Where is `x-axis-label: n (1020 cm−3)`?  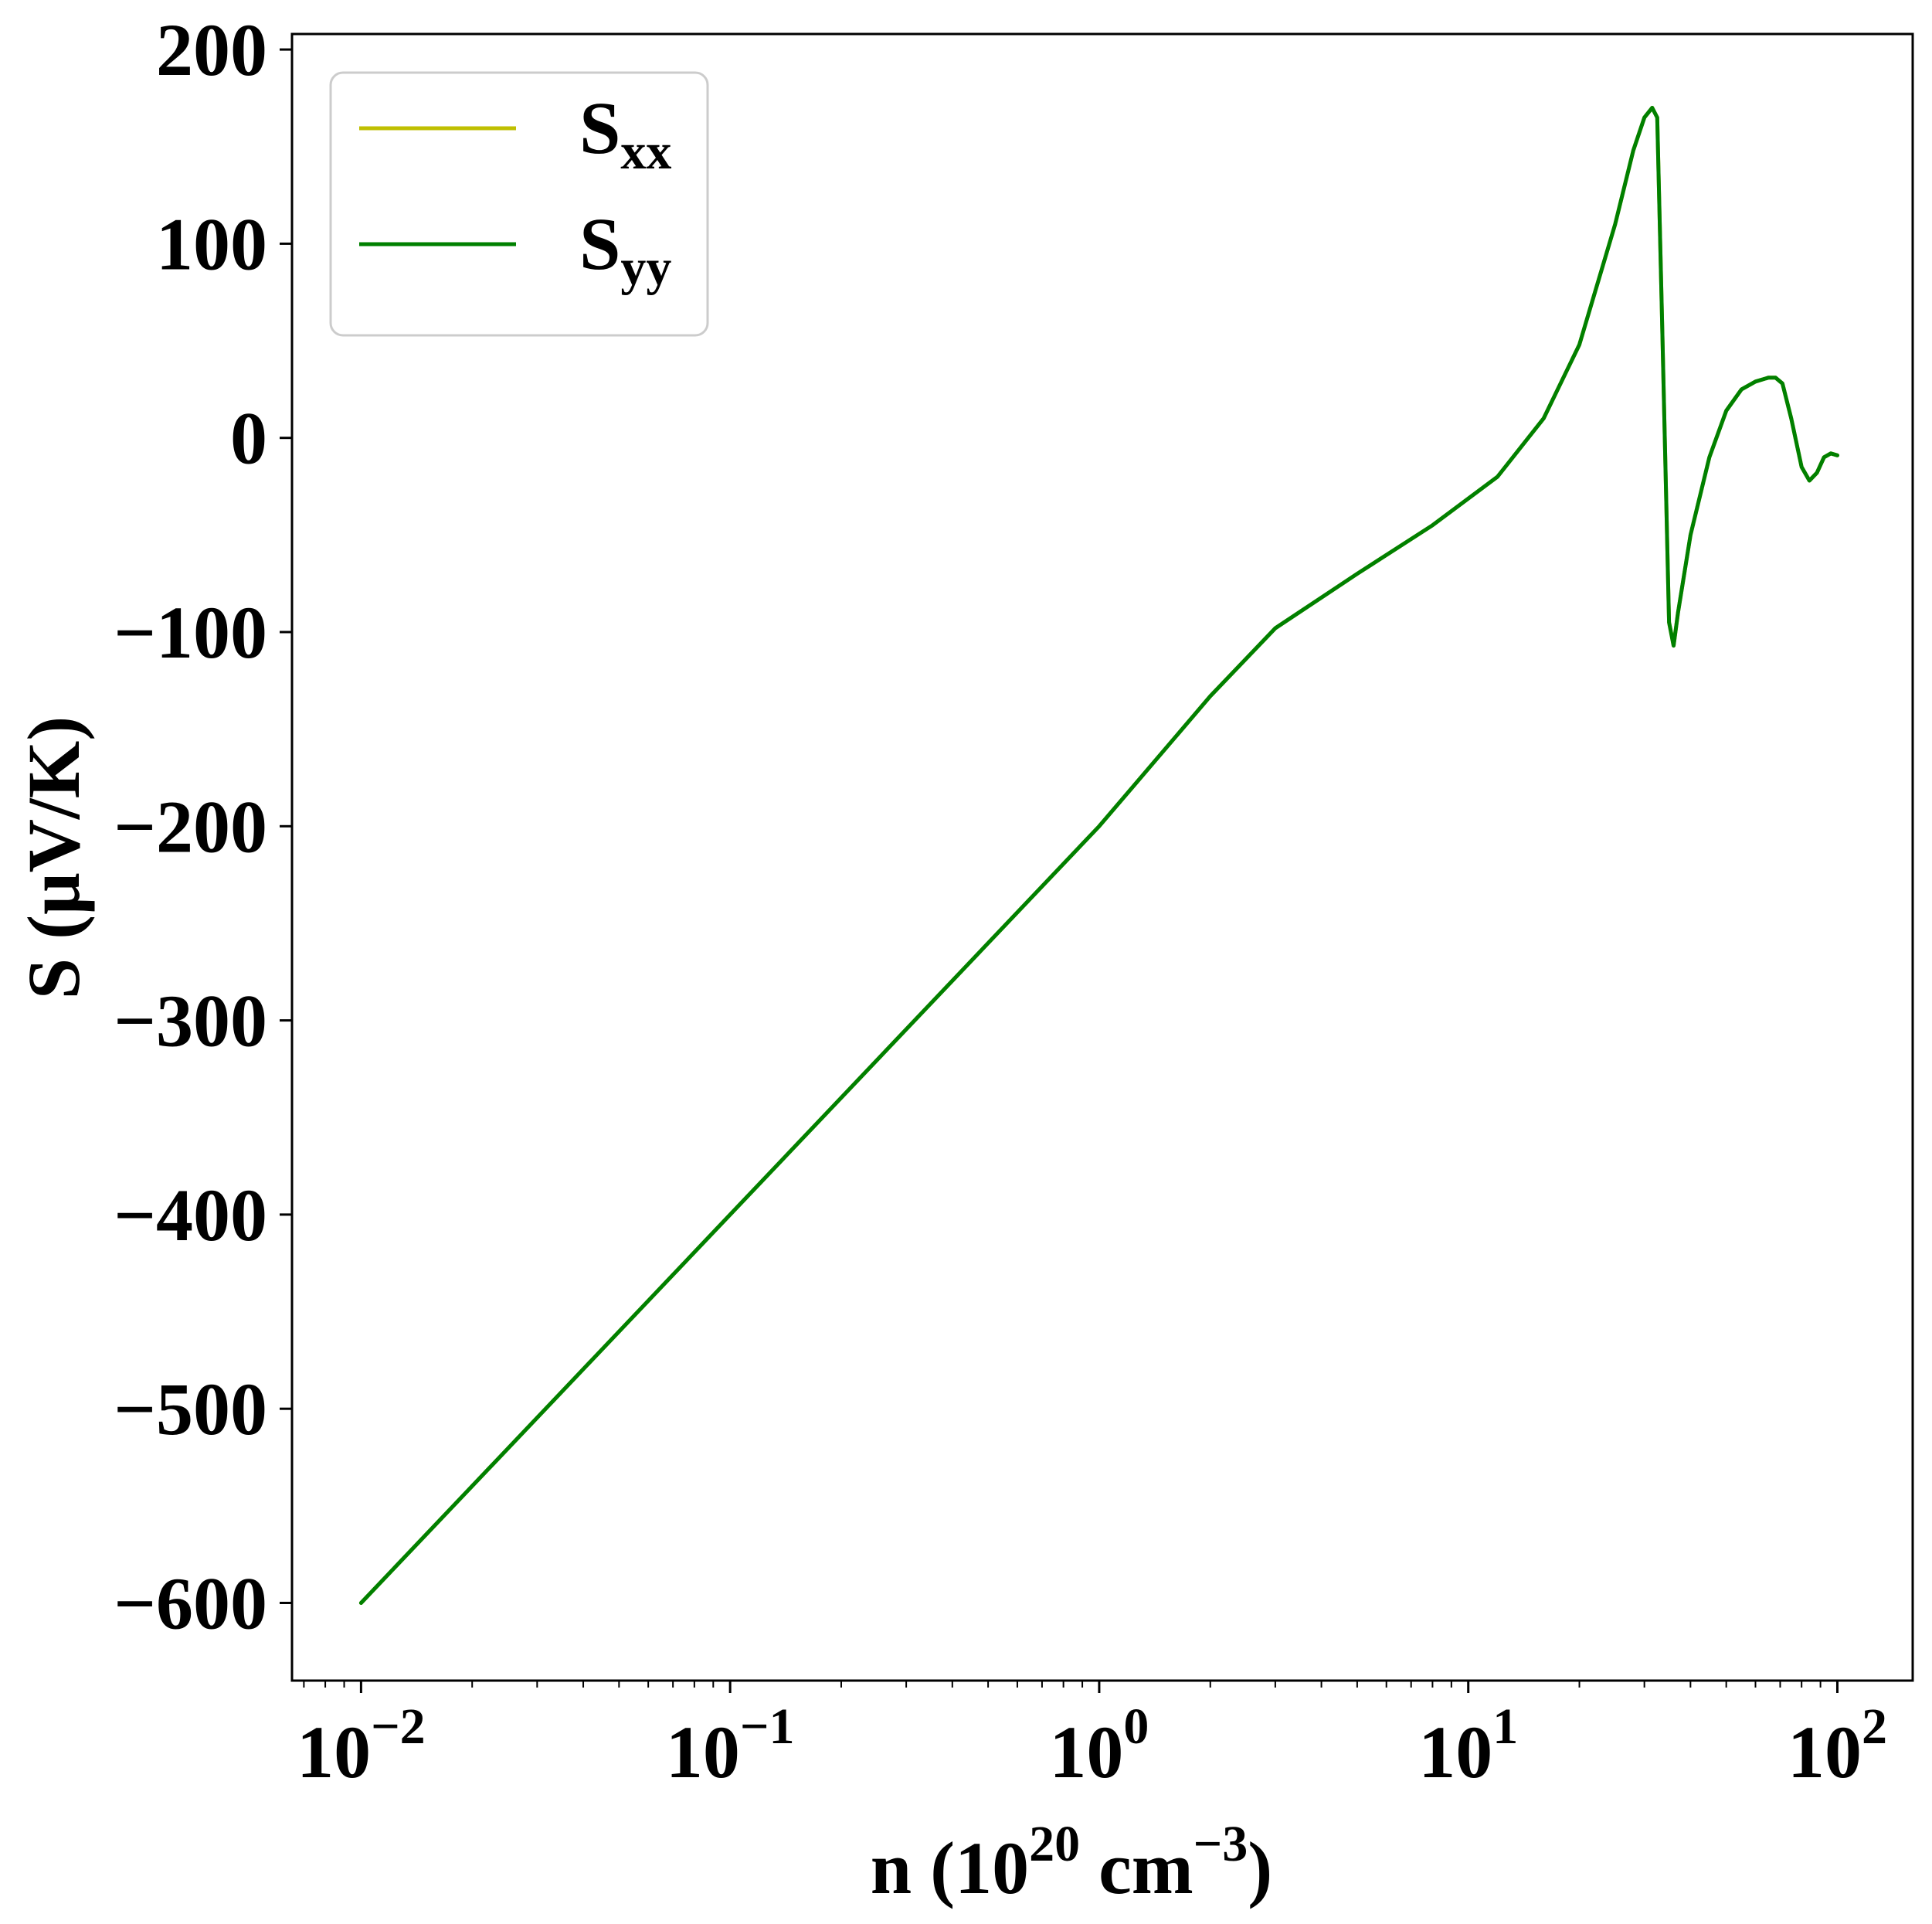 x-axis-label: n (1020 cm−3) is located at coordinates (1072, 1862).